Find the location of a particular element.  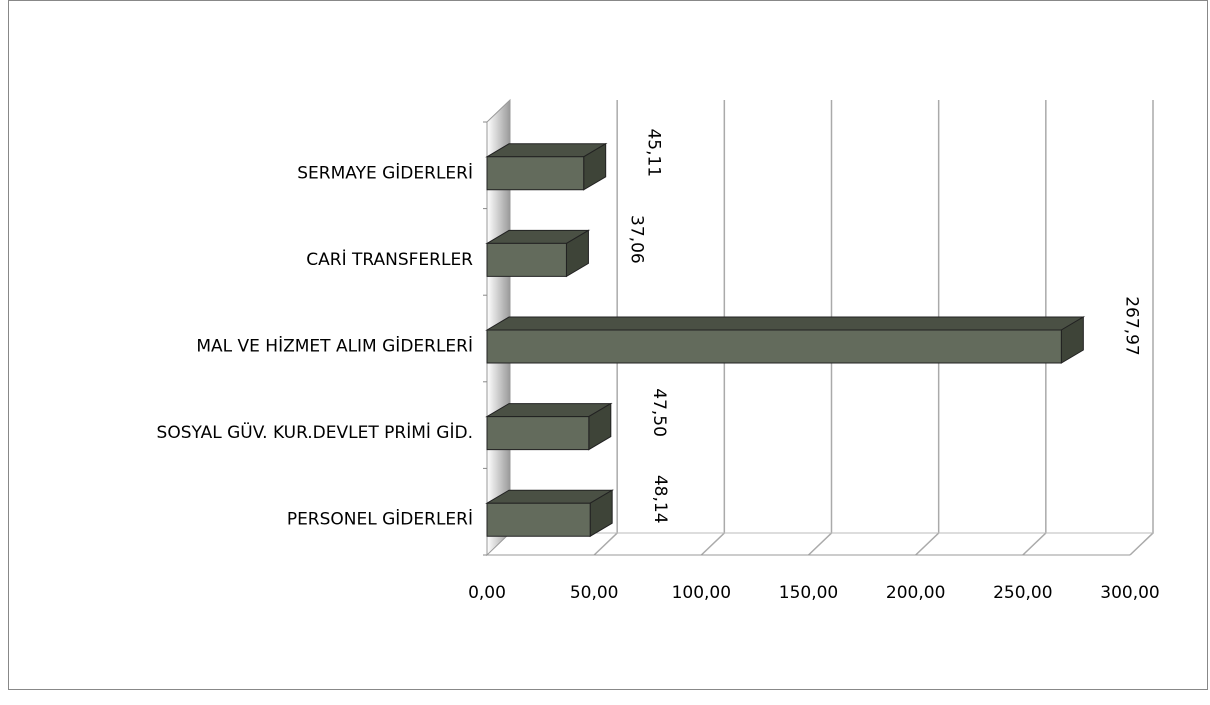

x-tick-label: 150,00 is located at coordinates (808, 593).